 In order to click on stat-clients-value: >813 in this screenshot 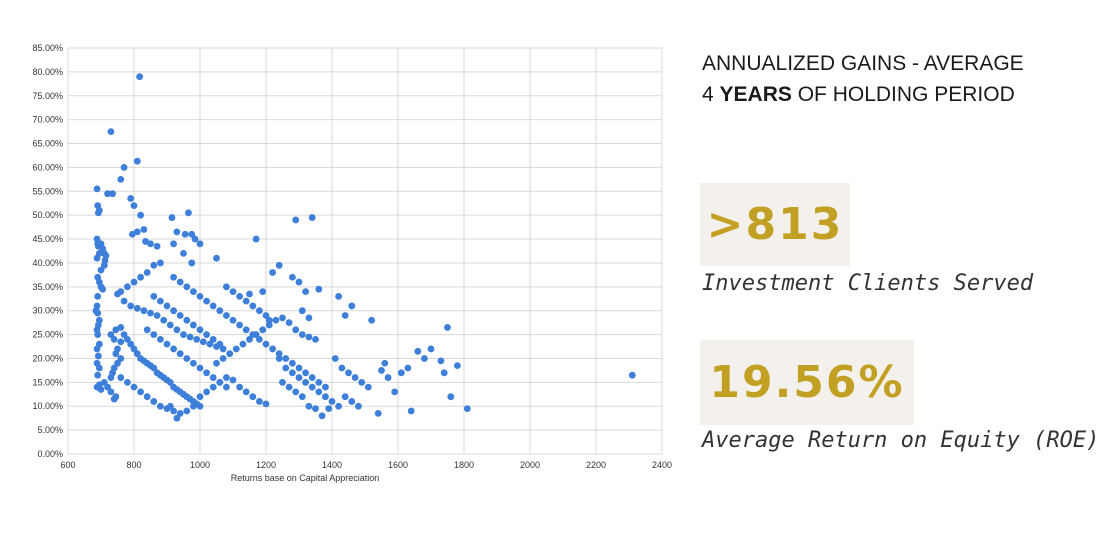, I will do `click(775, 224)`.